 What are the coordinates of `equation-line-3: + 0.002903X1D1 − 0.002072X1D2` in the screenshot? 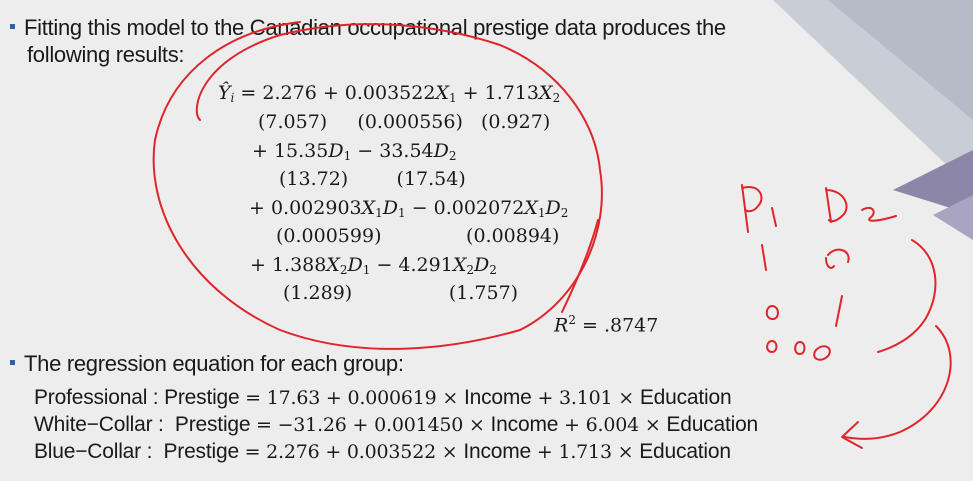 It's located at (409, 208).